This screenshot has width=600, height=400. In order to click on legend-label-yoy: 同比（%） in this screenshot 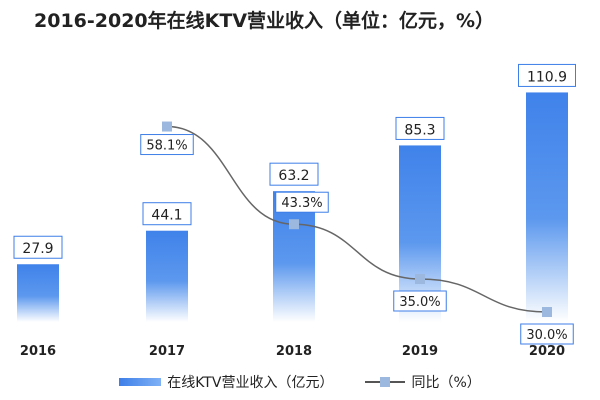, I will do `click(446, 383)`.